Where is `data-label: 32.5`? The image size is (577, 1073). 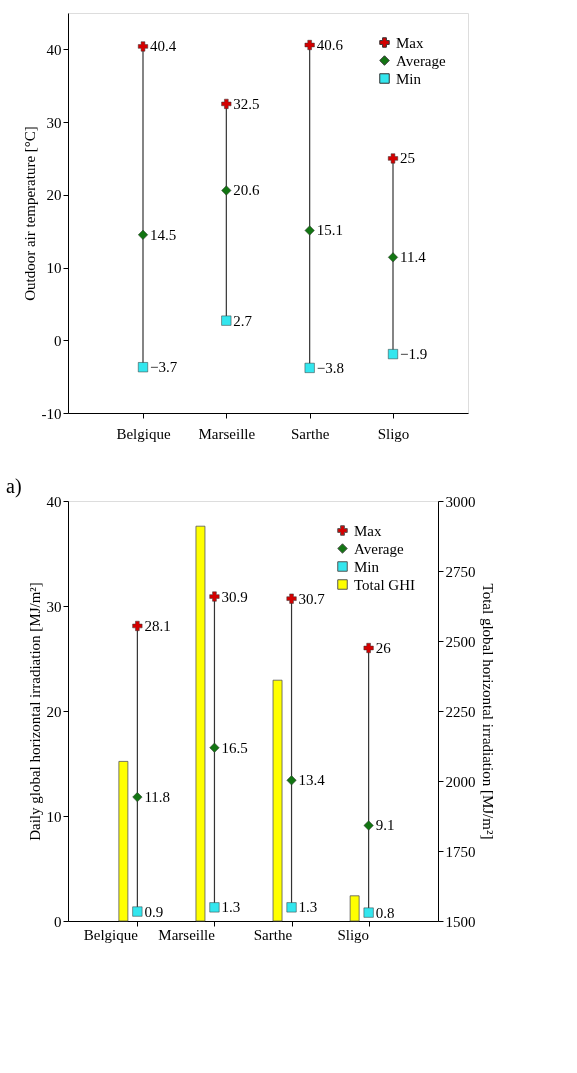 data-label: 32.5 is located at coordinates (246, 103).